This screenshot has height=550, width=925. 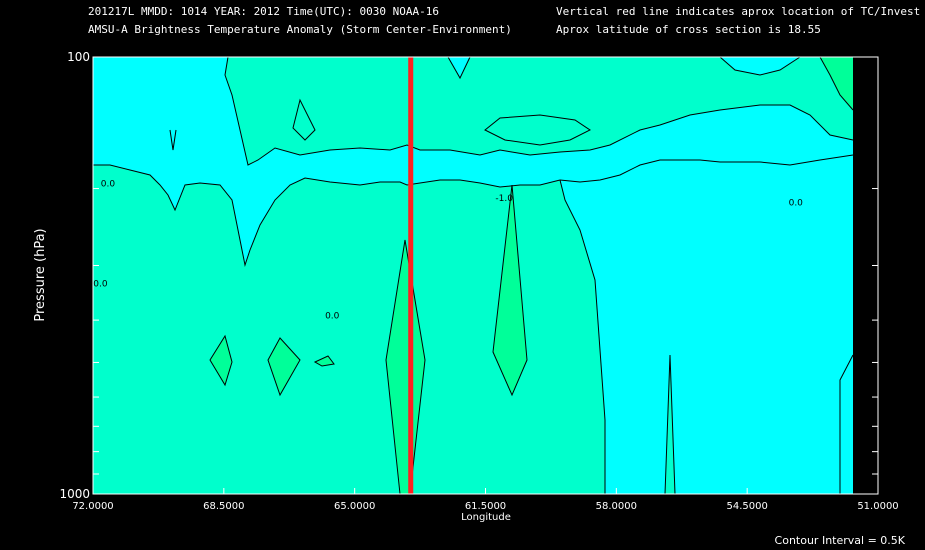 I want to click on contour-line-left-diamond1, so click(x=221, y=360).